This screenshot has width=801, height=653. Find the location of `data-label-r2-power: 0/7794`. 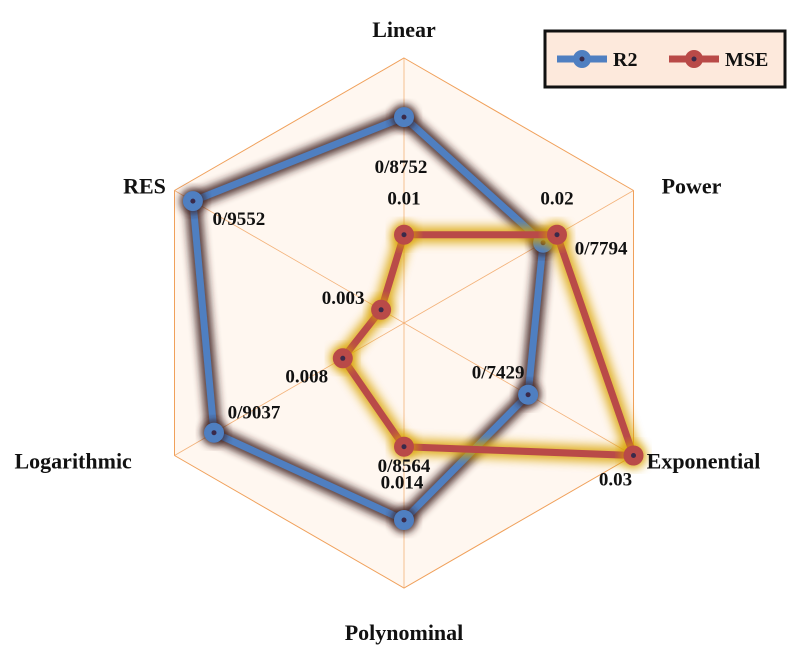

data-label-r2-power: 0/7794 is located at coordinates (601, 249).